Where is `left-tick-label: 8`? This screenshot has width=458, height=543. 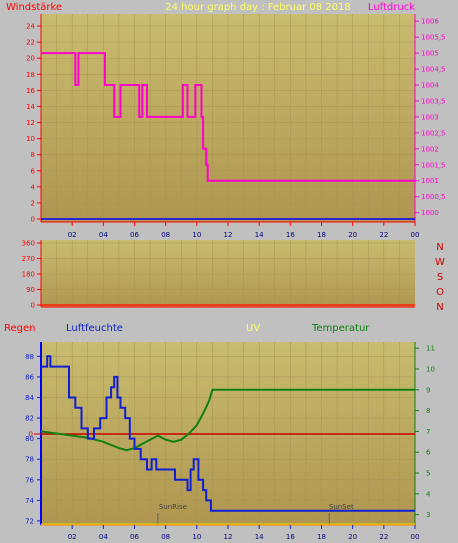
left-tick-label: 8 is located at coordinates (33, 155).